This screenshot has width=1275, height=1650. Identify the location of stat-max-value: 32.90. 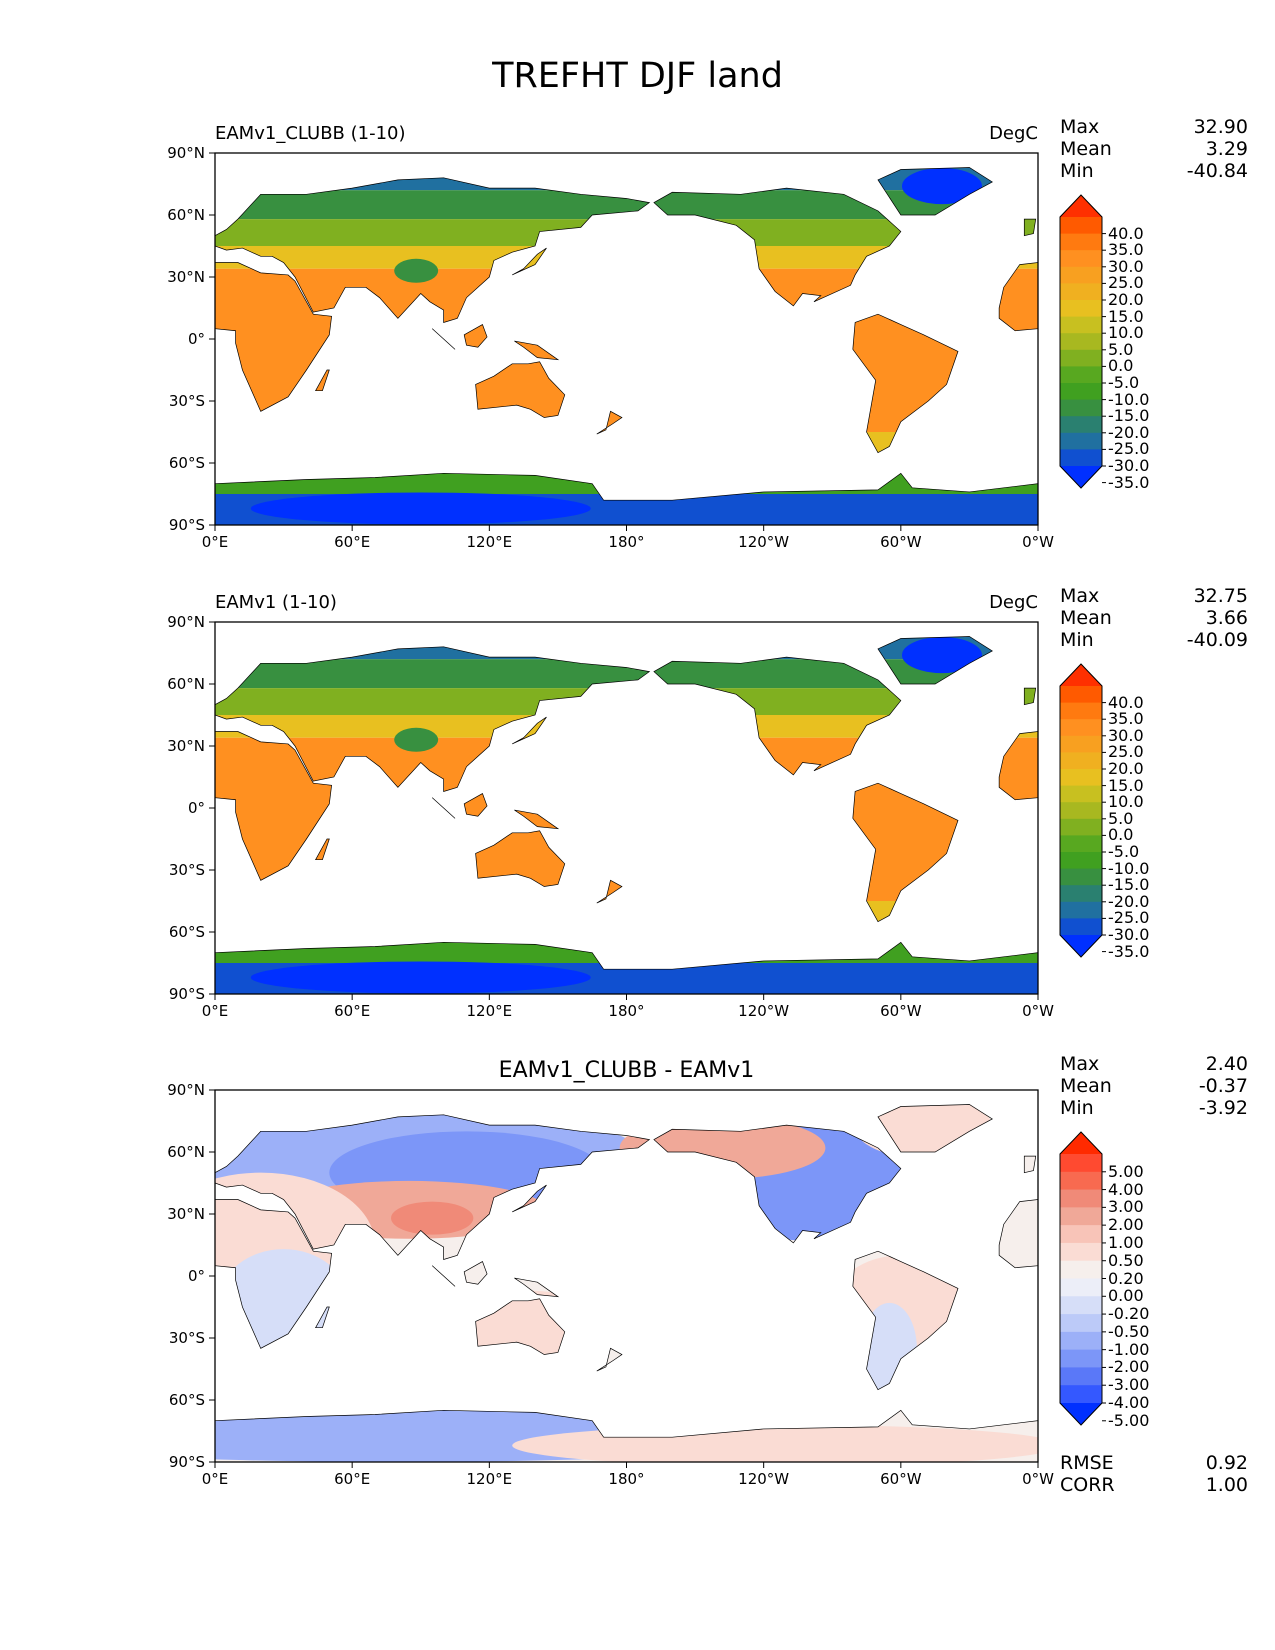
(1220, 127).